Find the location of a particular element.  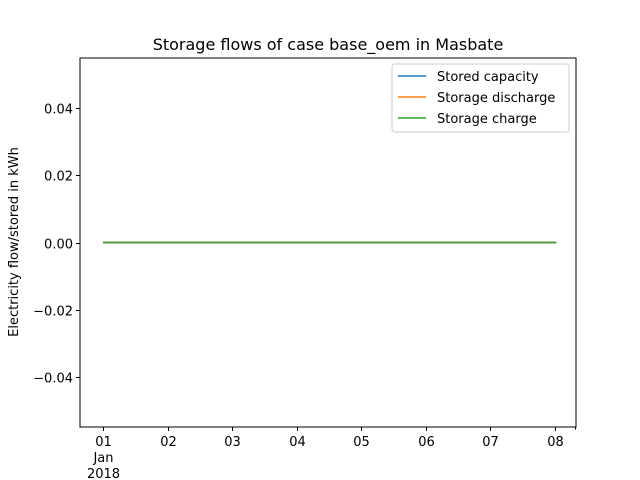

x-tick-label: 05 is located at coordinates (361, 442).